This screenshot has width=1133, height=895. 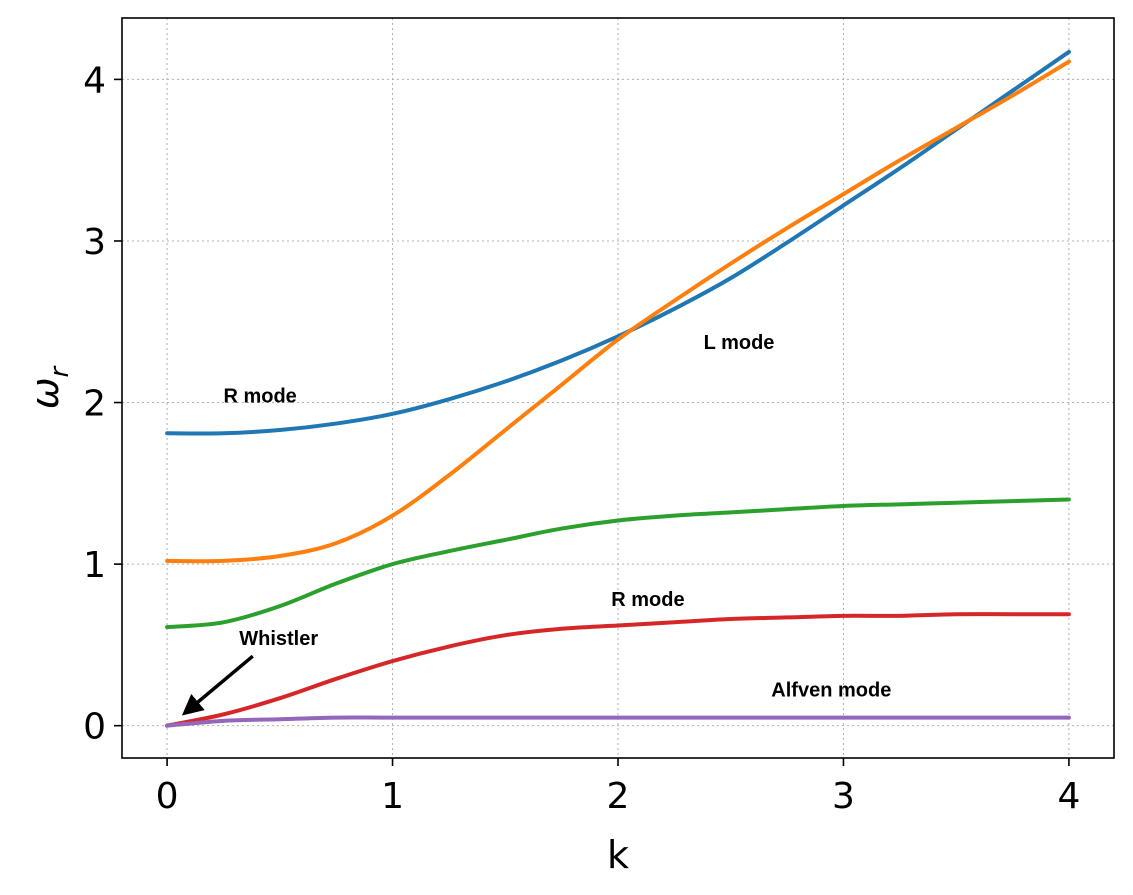 I want to click on y-tick-label: 0, so click(x=94, y=727).